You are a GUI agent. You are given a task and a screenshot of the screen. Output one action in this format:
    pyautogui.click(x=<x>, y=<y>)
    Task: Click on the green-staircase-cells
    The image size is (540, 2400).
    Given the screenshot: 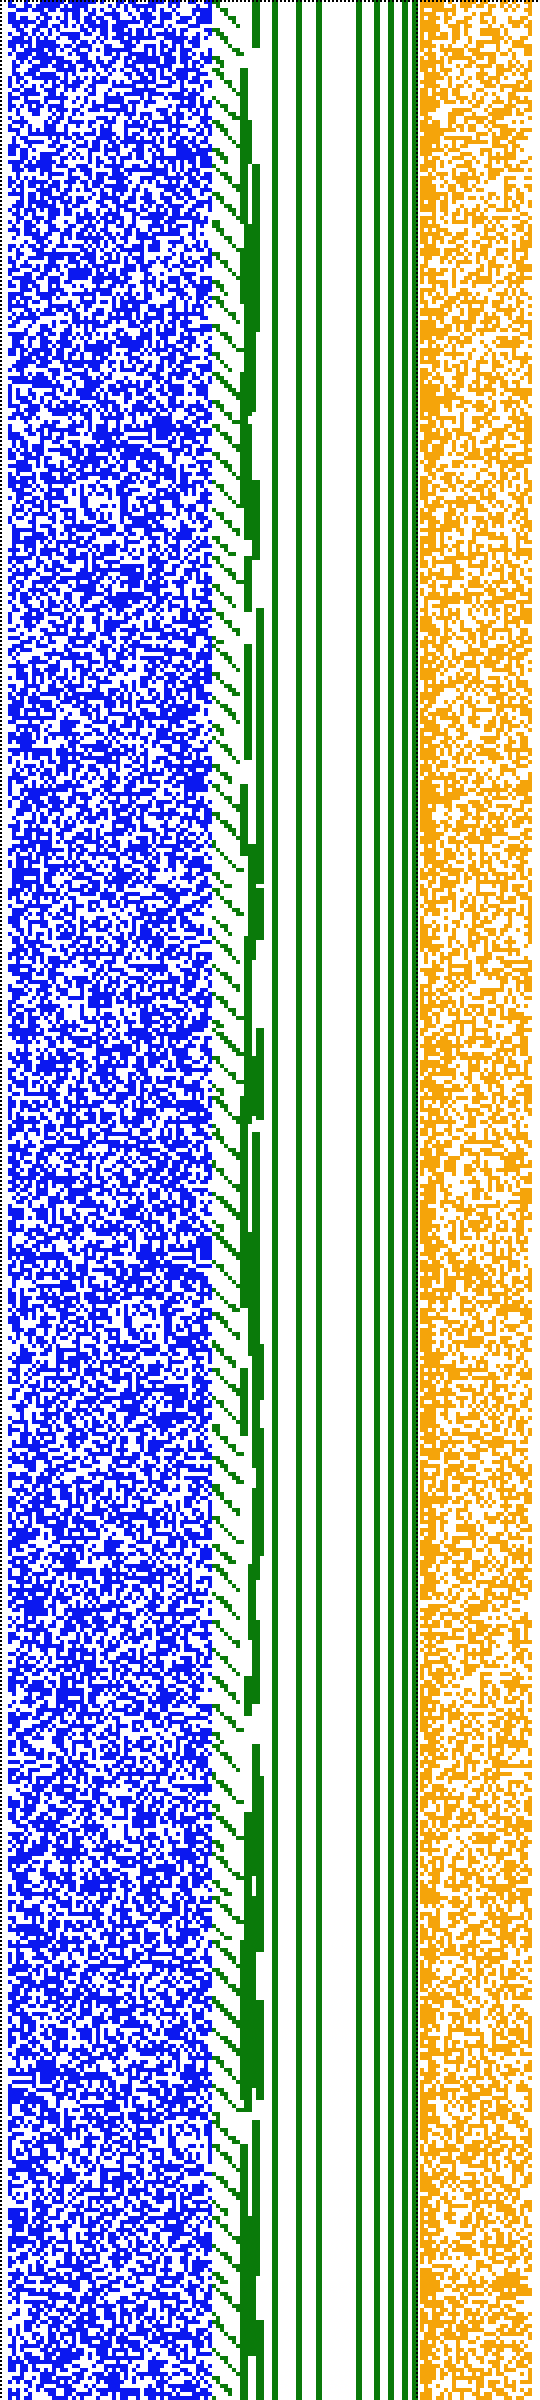 What is the action you would take?
    pyautogui.click(x=238, y=1200)
    